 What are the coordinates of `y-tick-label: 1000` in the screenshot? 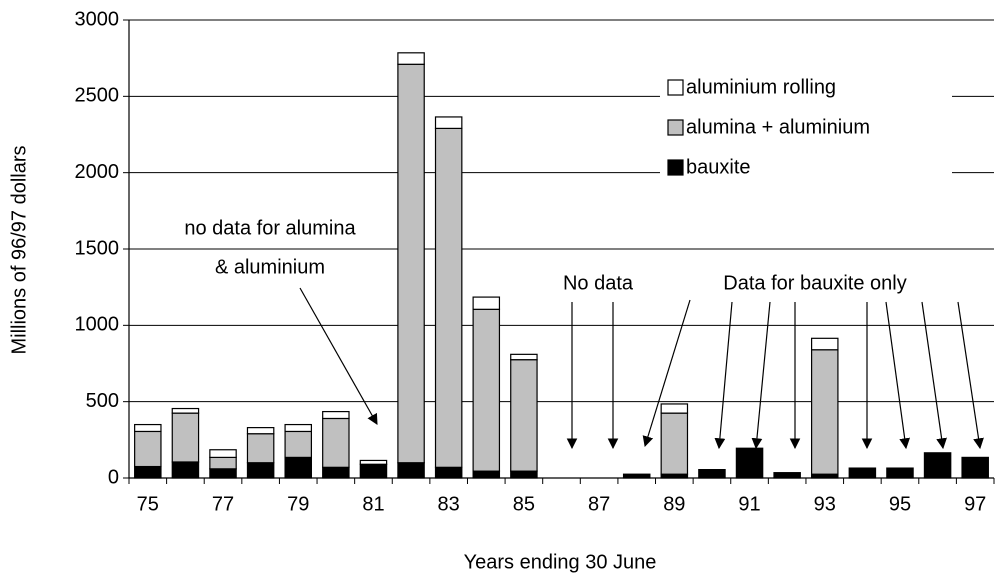 It's located at (97, 325).